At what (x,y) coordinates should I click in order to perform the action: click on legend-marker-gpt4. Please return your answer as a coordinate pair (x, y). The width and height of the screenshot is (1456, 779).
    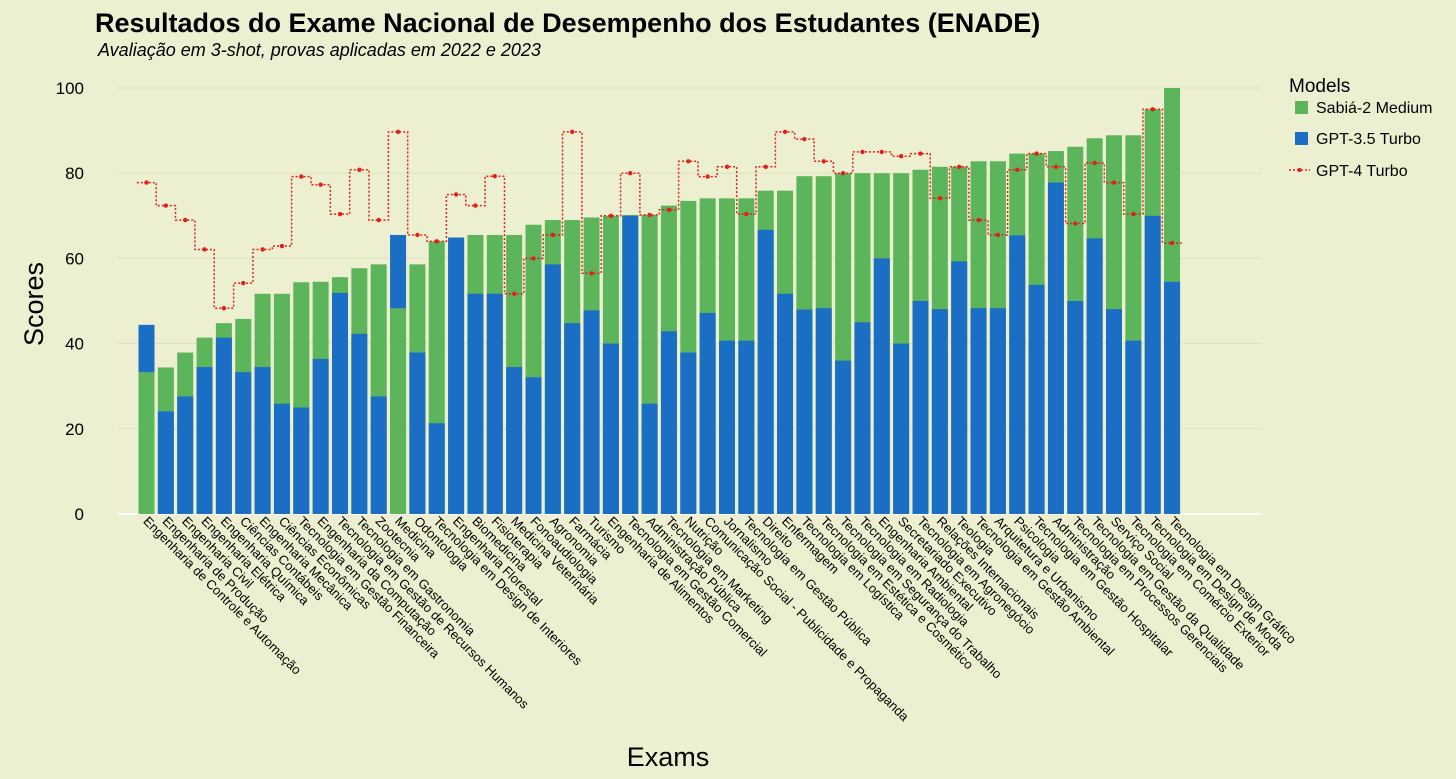
    Looking at the image, I should click on (1299, 170).